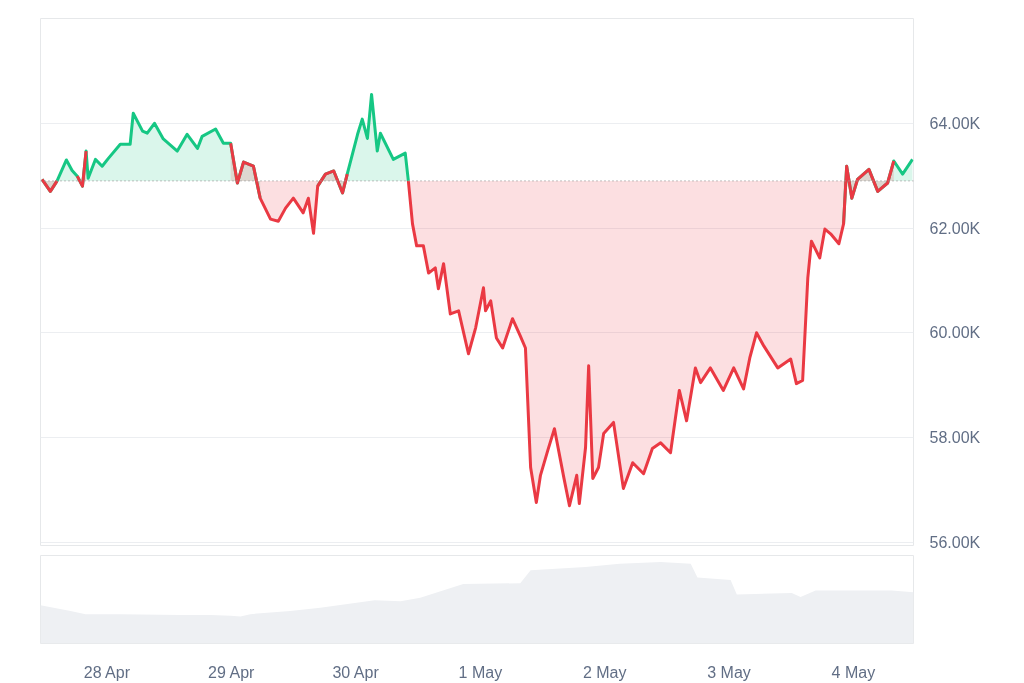  What do you see at coordinates (729, 672) in the screenshot?
I see `x-tick-label: 3 May` at bounding box center [729, 672].